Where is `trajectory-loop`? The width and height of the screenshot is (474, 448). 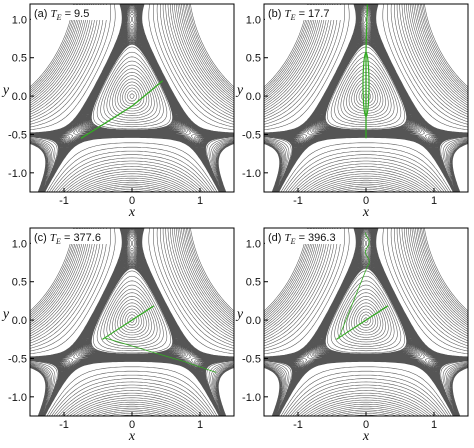 trajectory-loop is located at coordinates (366, 85).